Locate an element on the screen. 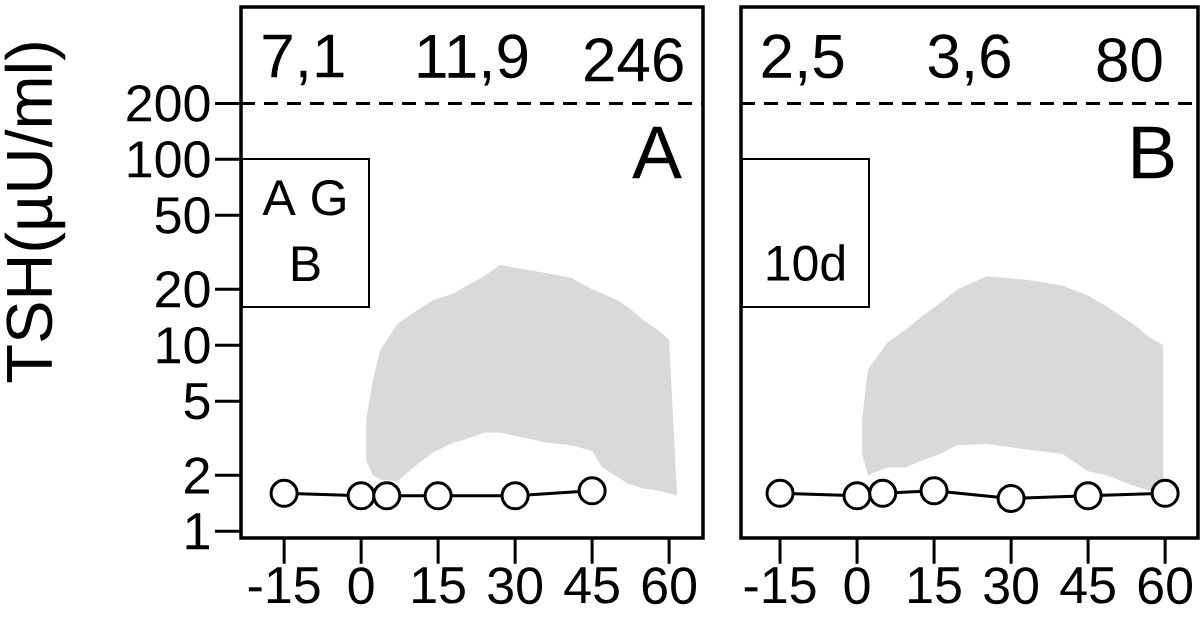 The image size is (1203, 618). annotation: 11,9 is located at coordinates (473, 60).